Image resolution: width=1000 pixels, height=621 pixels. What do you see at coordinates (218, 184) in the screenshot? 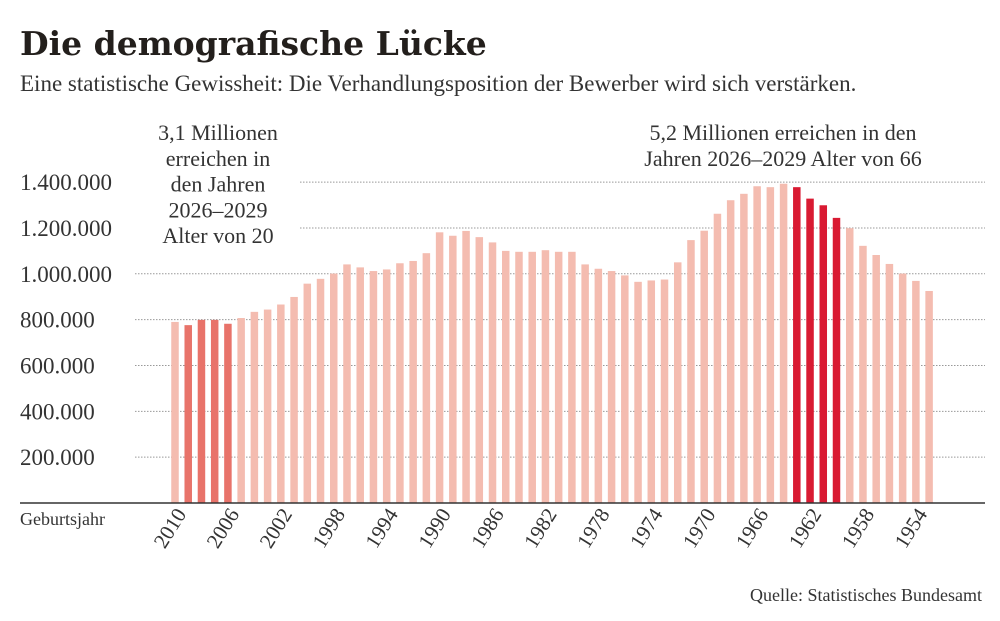
I see `annotation-line: den Jahren` at bounding box center [218, 184].